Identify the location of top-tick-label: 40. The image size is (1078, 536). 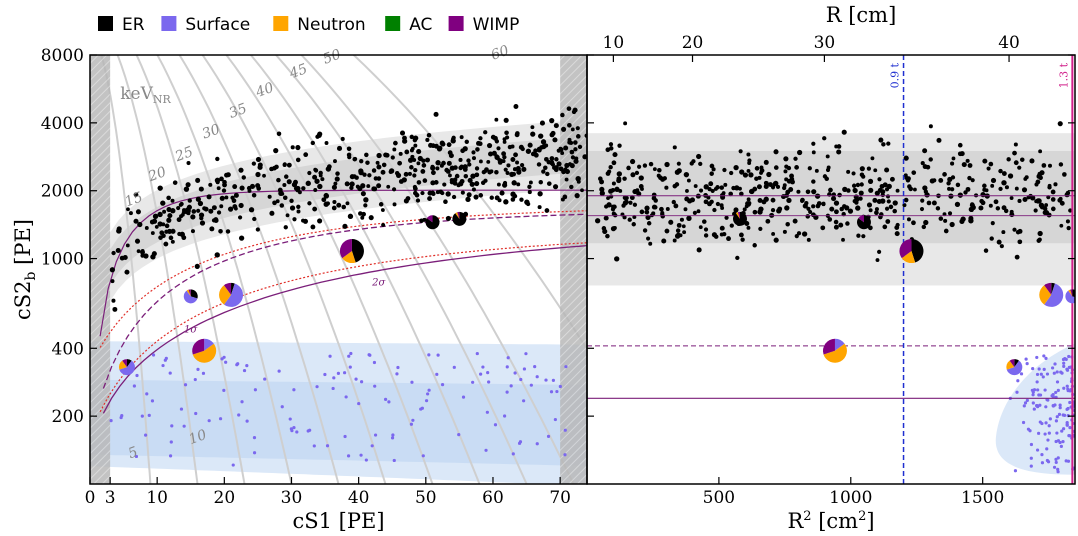
(1009, 43).